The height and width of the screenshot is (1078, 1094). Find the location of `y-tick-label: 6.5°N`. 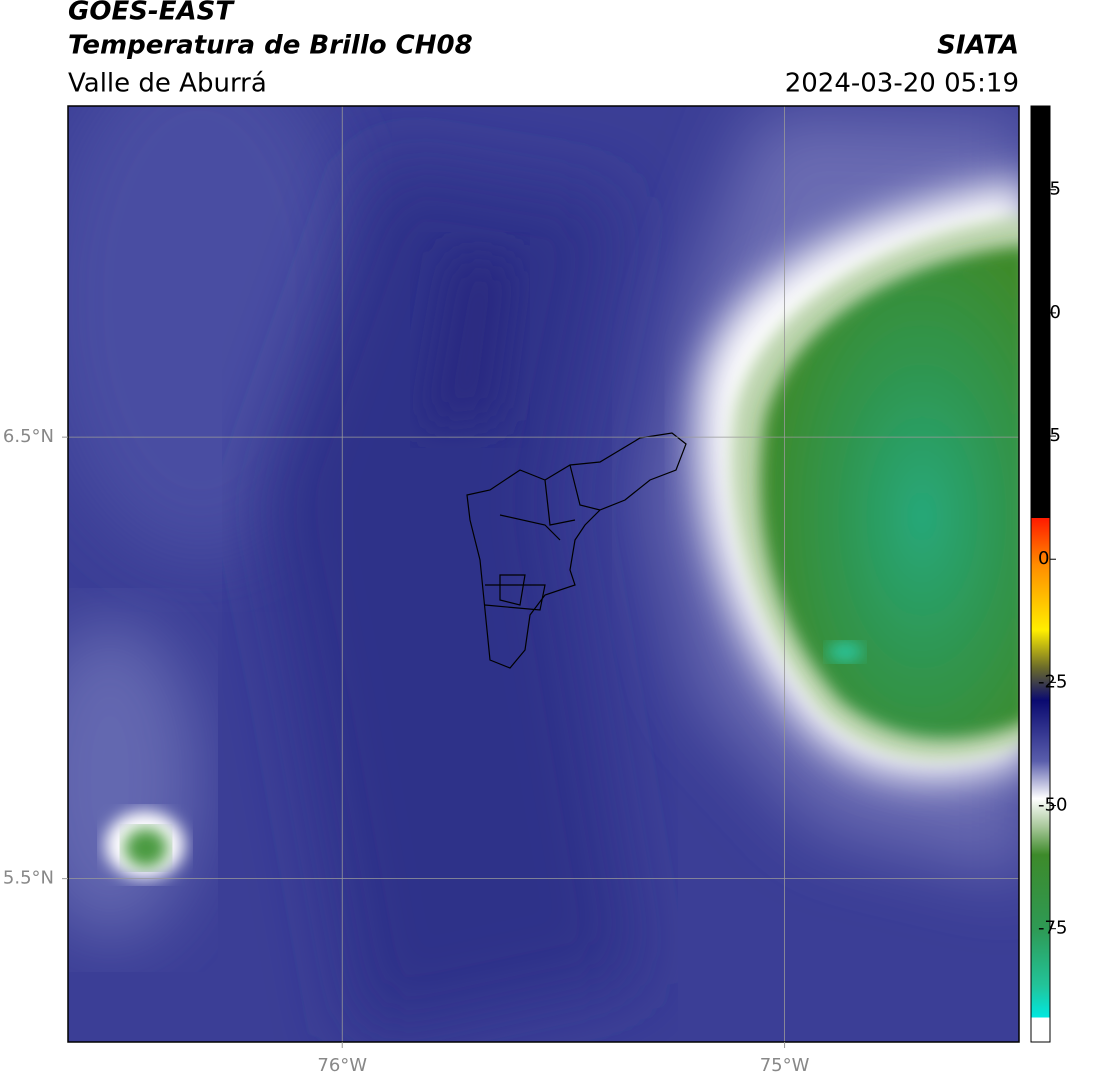

y-tick-label: 6.5°N is located at coordinates (28, 436).